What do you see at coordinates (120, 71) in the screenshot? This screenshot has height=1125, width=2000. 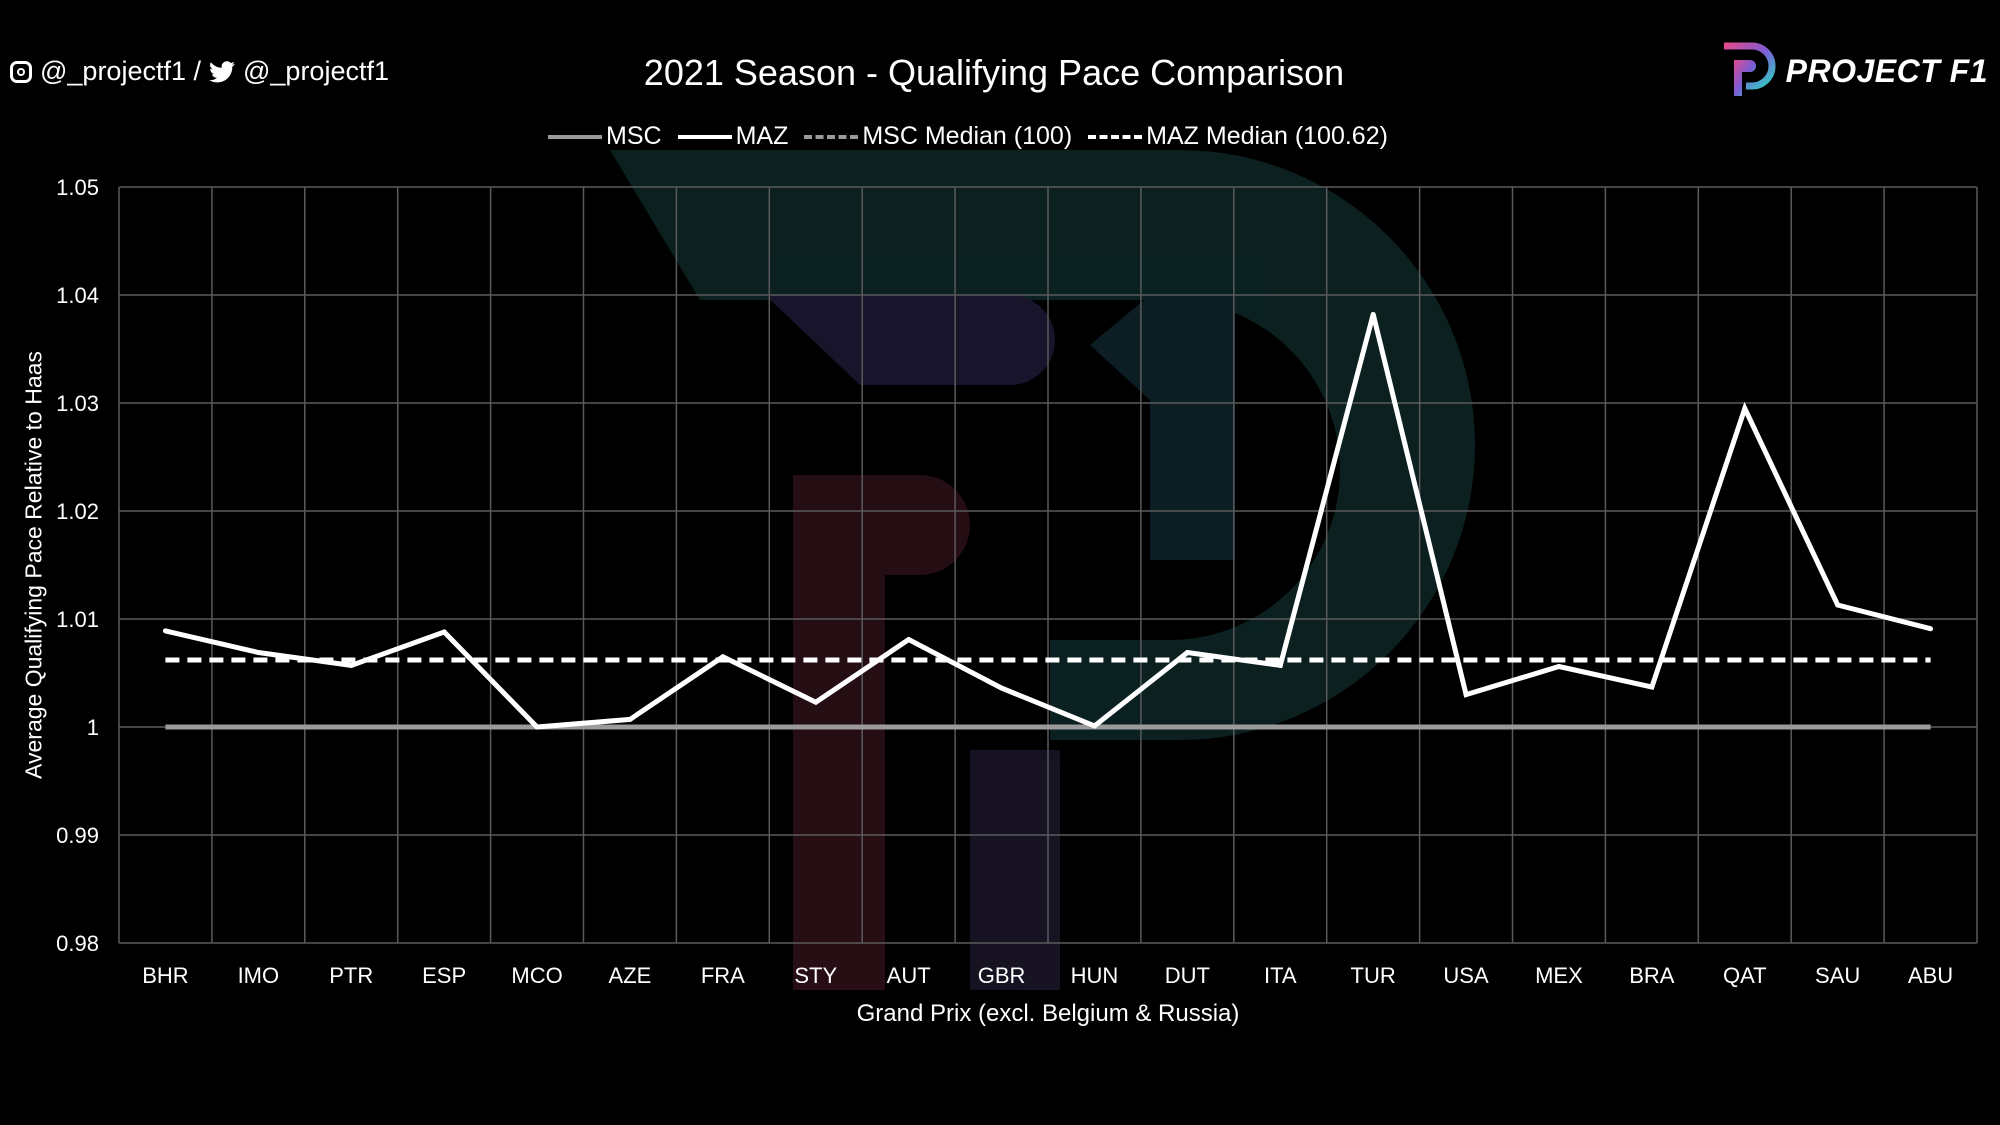 I see `instagram-handle: @_projectf1 /` at bounding box center [120, 71].